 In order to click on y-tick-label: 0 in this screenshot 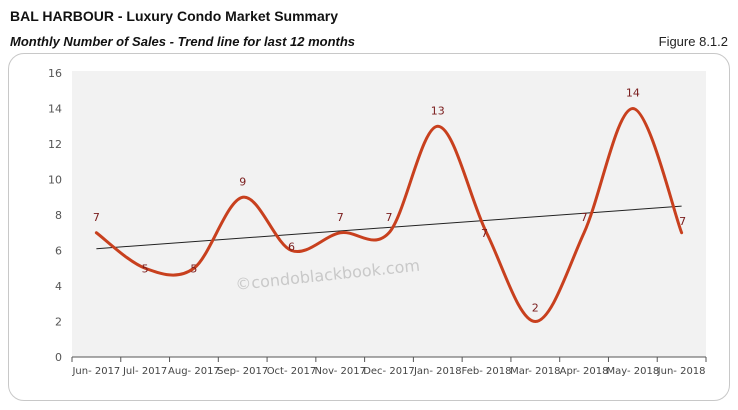, I will do `click(58, 357)`.